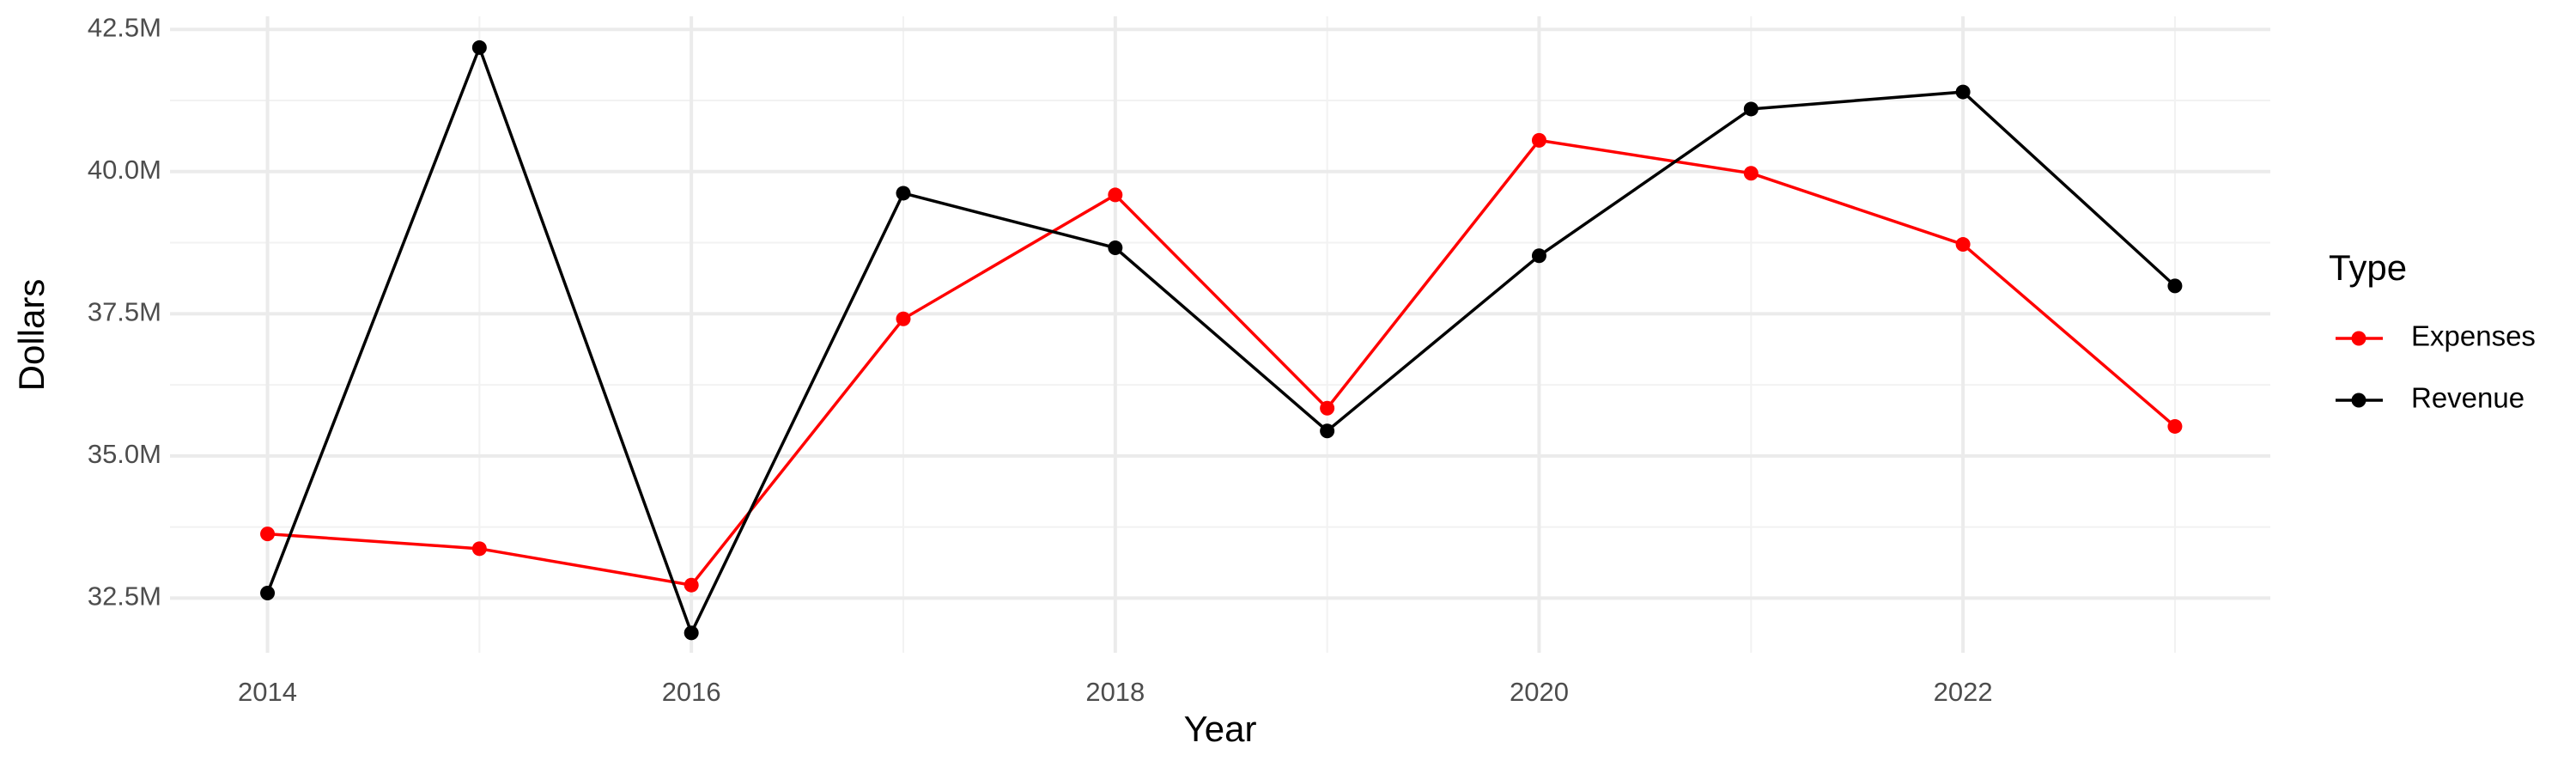 Image resolution: width=2576 pixels, height=773 pixels. What do you see at coordinates (124, 312) in the screenshot?
I see `y-tick-label: 37.5M` at bounding box center [124, 312].